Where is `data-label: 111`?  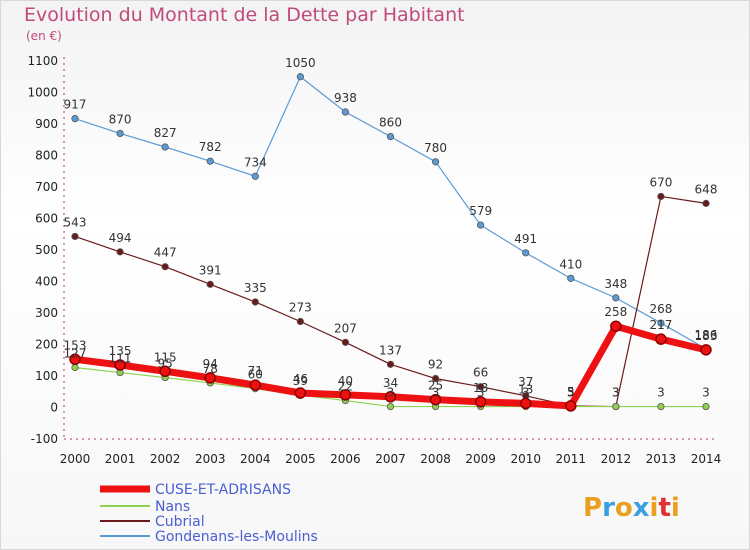
data-label: 111 is located at coordinates (120, 359).